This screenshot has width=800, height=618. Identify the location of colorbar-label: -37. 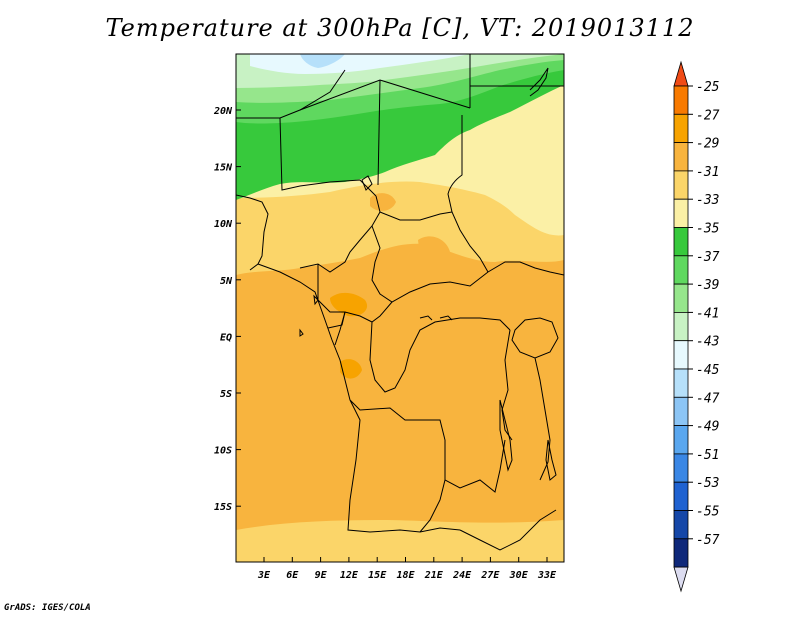
(708, 257).